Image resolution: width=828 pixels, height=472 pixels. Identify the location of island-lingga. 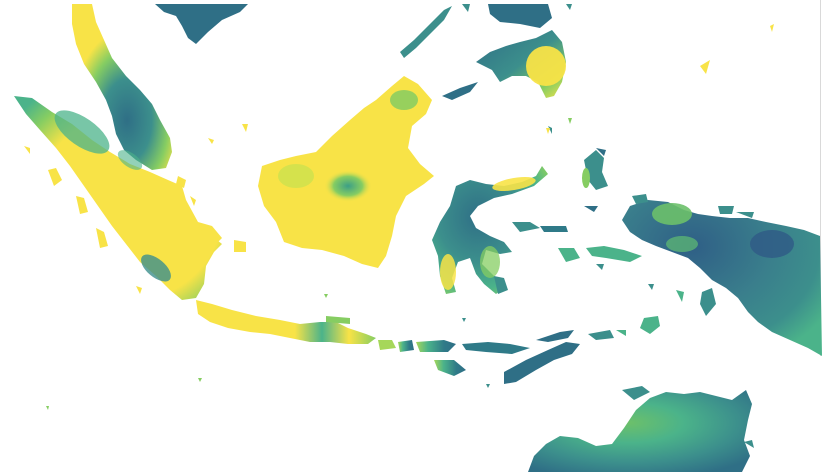
(193, 201).